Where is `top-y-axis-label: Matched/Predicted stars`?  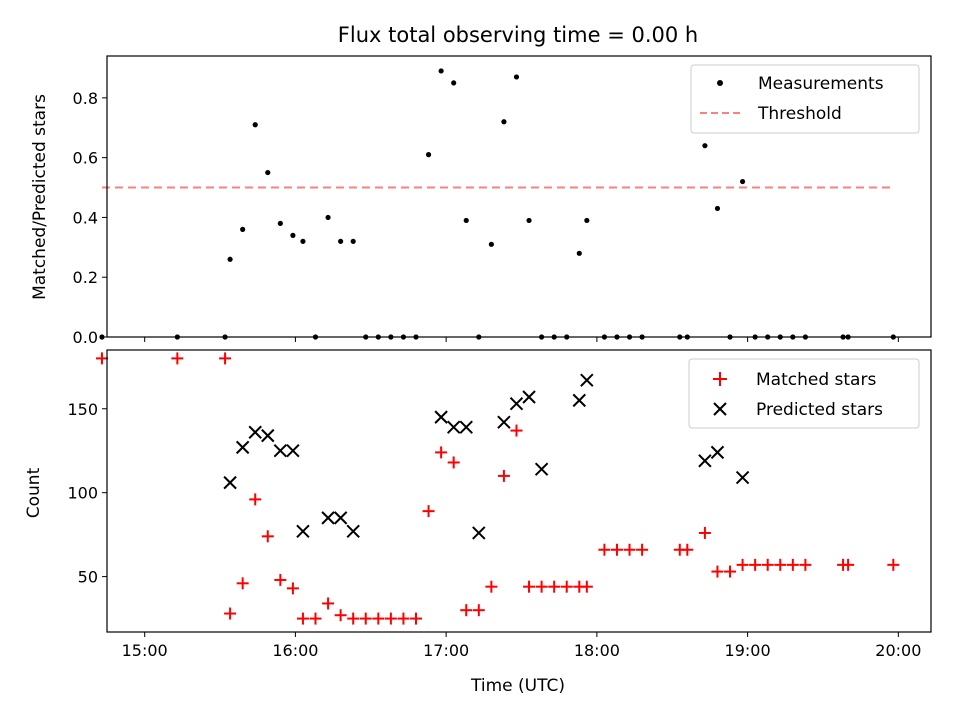 top-y-axis-label: Matched/Predicted stars is located at coordinates (40, 197).